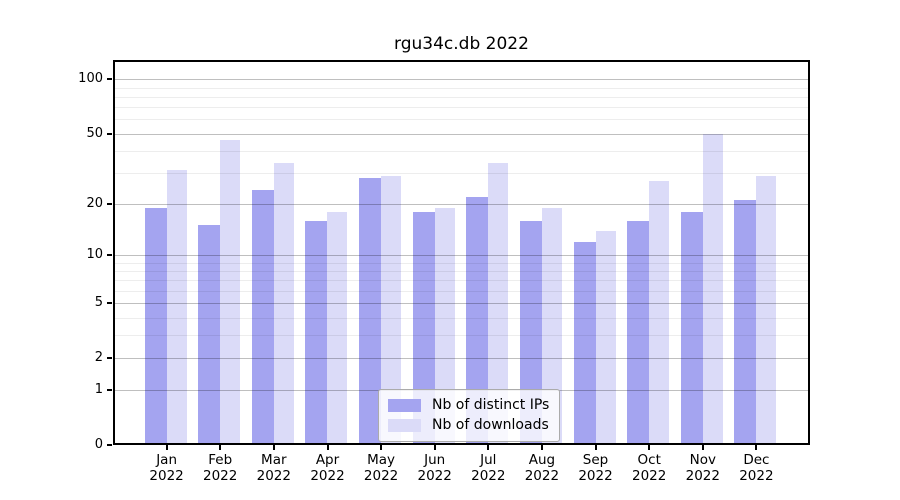 This screenshot has width=900, height=500. What do you see at coordinates (94, 254) in the screenshot?
I see `y-tick-label-10: 10` at bounding box center [94, 254].